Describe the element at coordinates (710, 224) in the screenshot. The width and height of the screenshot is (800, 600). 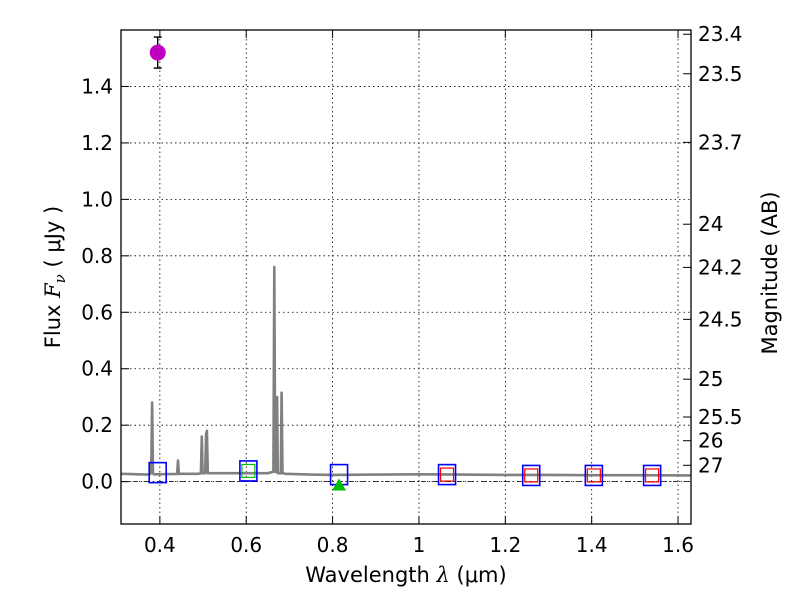
I see `magnitude-tick-label: 24` at that location.